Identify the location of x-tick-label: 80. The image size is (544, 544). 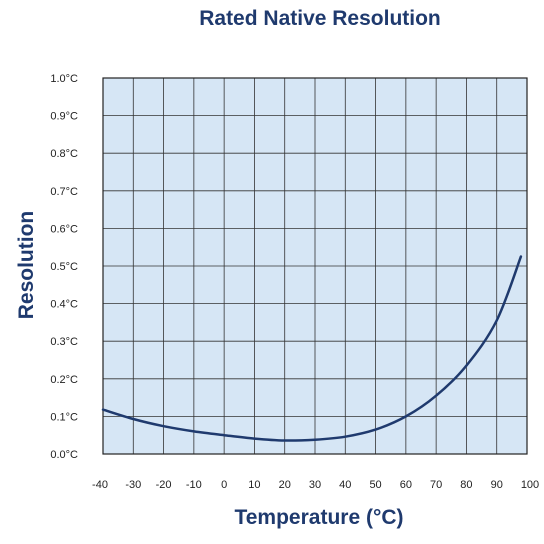
(466, 485).